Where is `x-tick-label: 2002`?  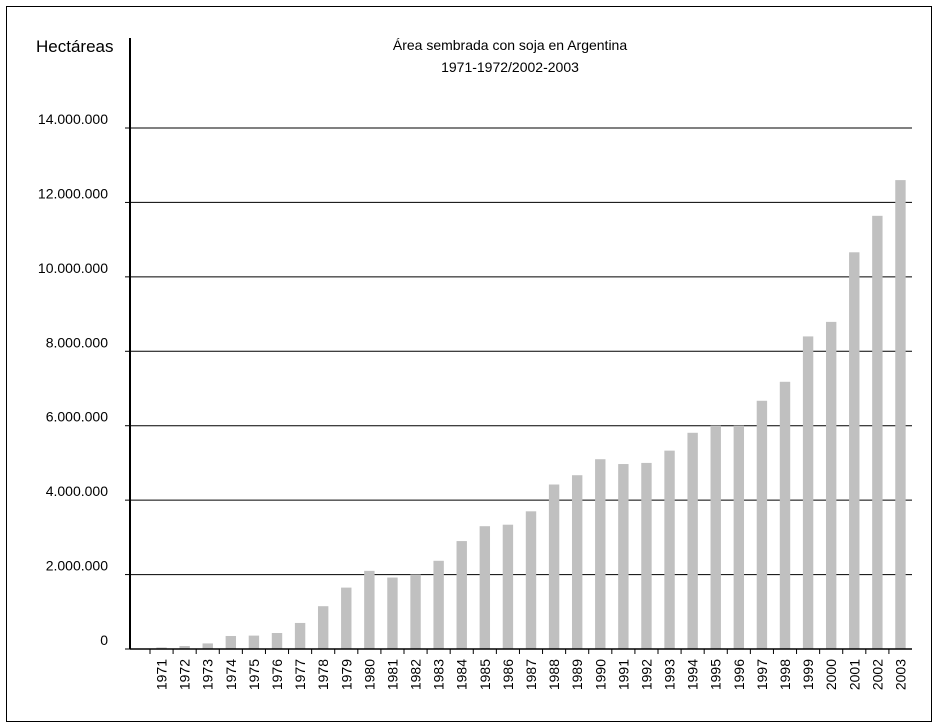
x-tick-label: 2002 is located at coordinates (877, 674).